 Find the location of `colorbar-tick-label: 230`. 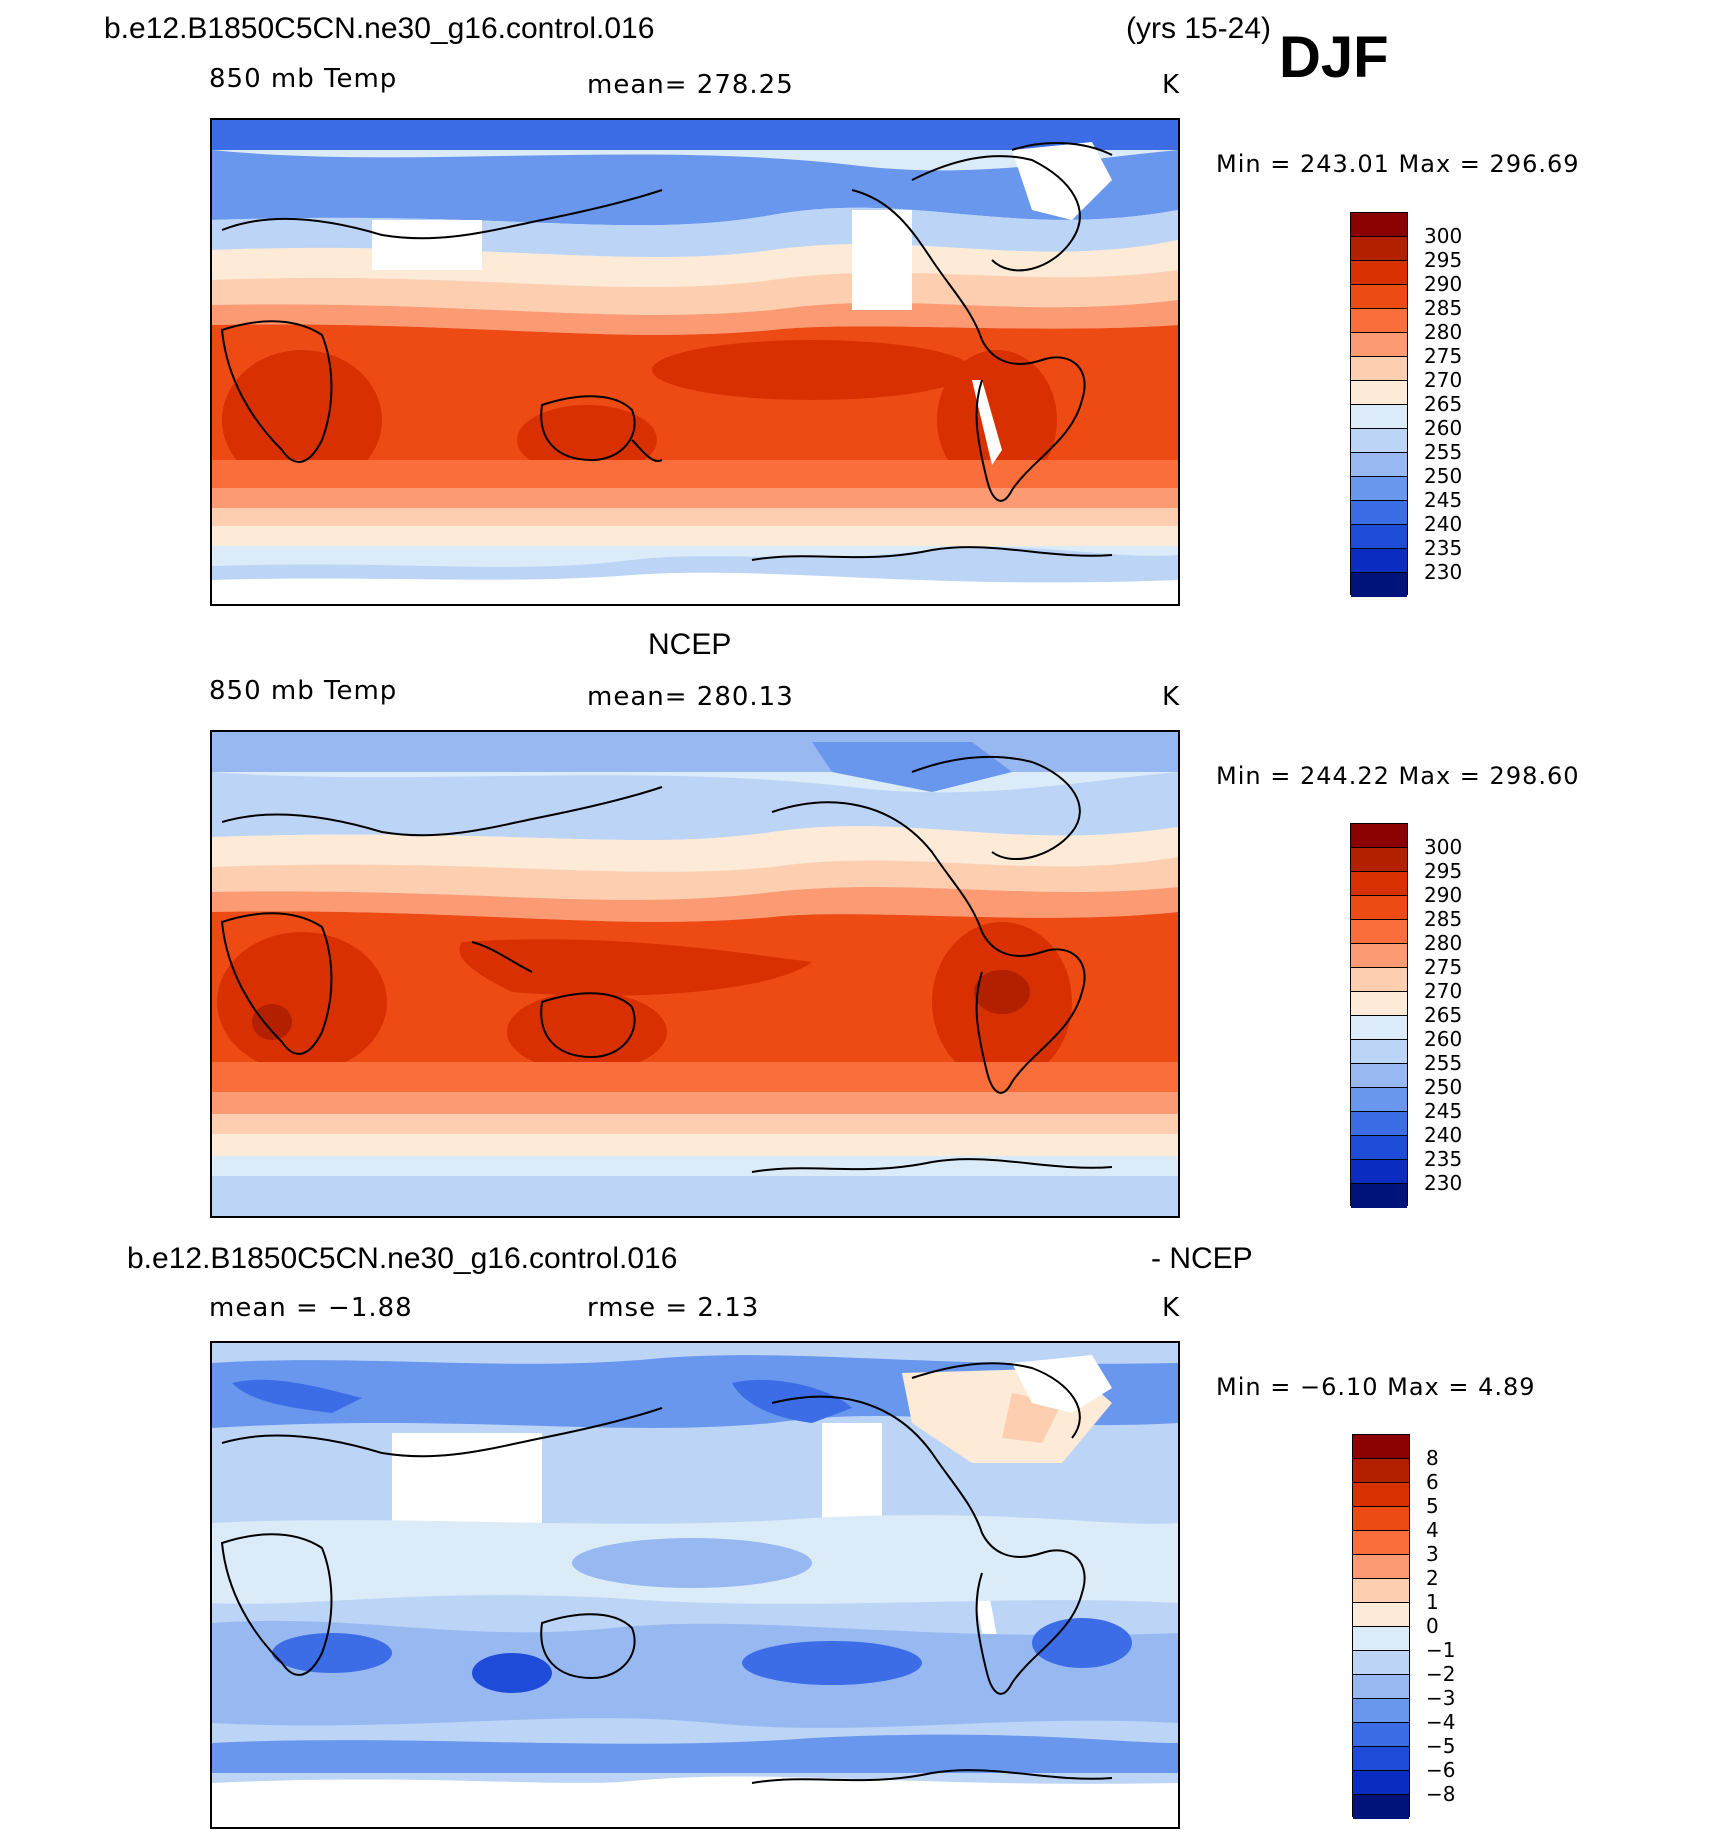

colorbar-tick-label: 230 is located at coordinates (1443, 1183).